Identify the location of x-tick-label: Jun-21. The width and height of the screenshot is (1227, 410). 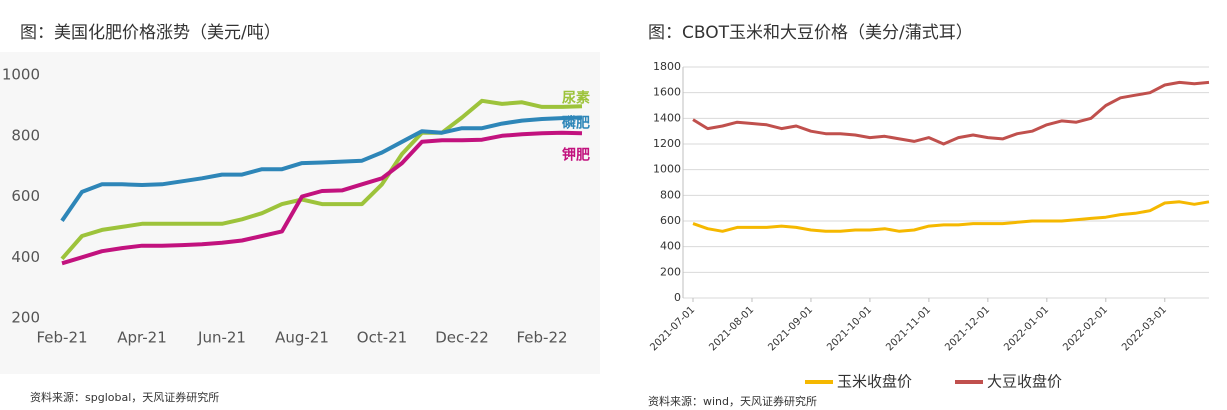
(221, 338).